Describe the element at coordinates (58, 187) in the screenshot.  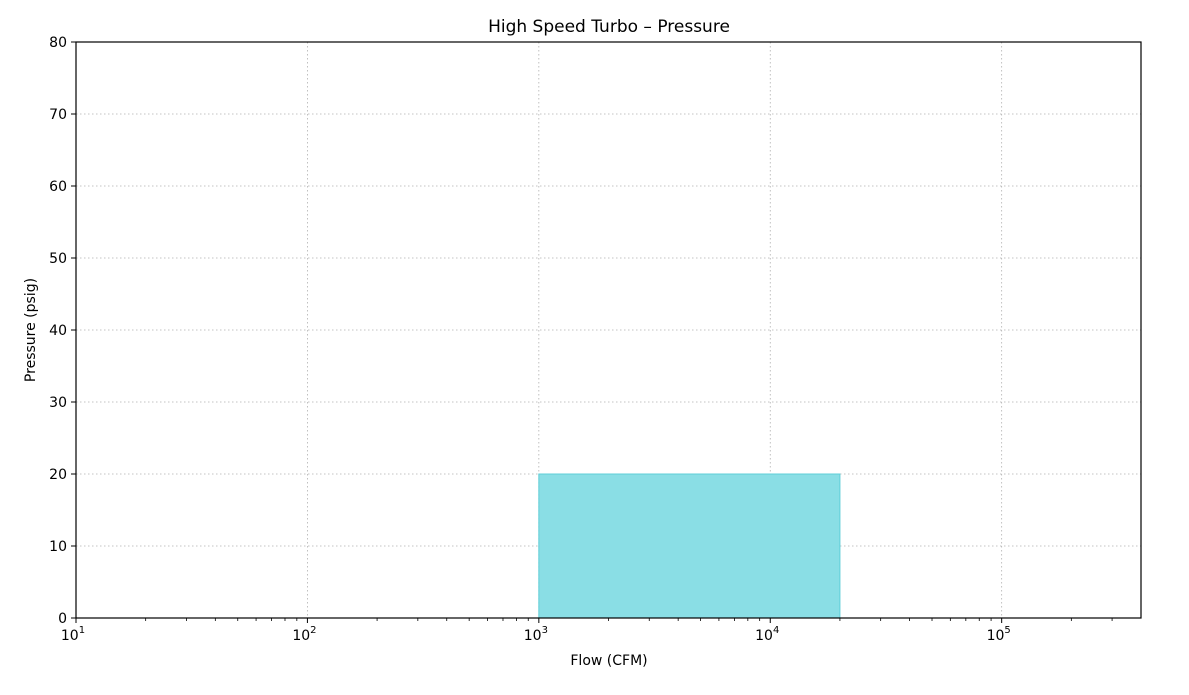
I see `y-tick-label: 60` at that location.